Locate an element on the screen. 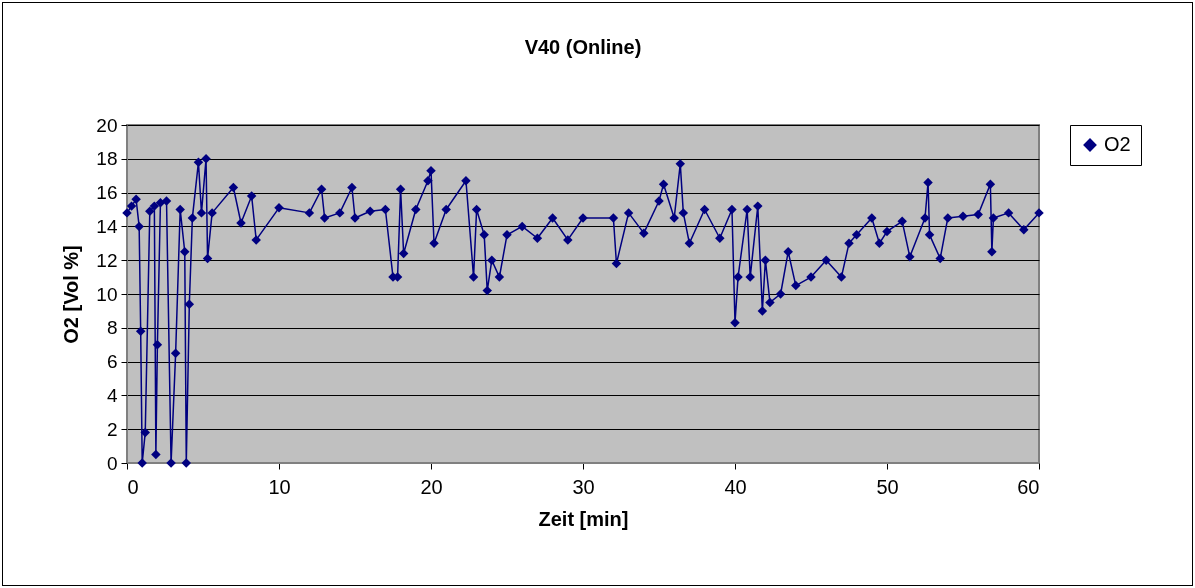  y-tick-label: 12 is located at coordinates (107, 260).